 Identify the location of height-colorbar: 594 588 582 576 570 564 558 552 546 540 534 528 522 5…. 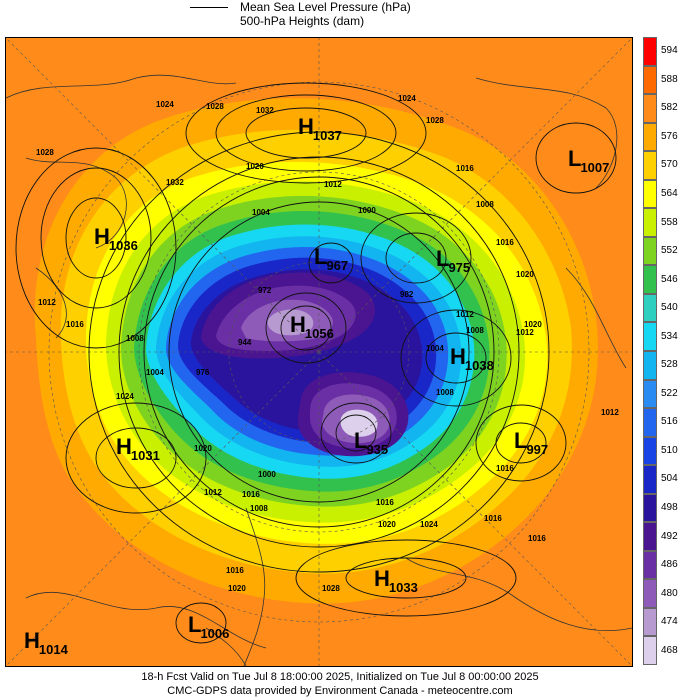
(661, 351).